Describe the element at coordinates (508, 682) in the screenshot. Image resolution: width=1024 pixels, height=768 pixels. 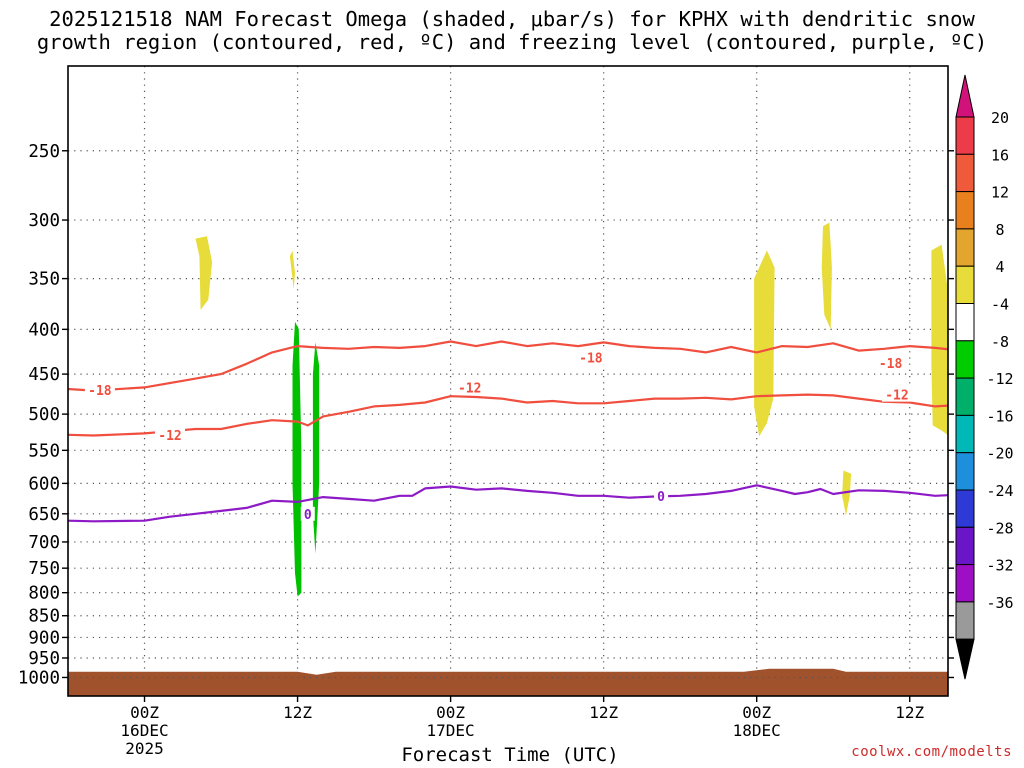
I see `ground-terrain` at that location.